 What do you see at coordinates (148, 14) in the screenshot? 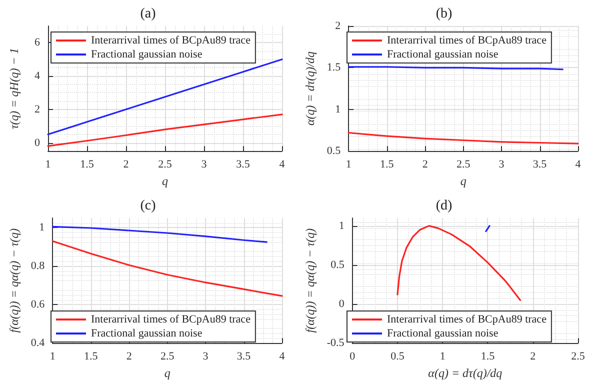
I see `chart-title: (a)` at bounding box center [148, 14].